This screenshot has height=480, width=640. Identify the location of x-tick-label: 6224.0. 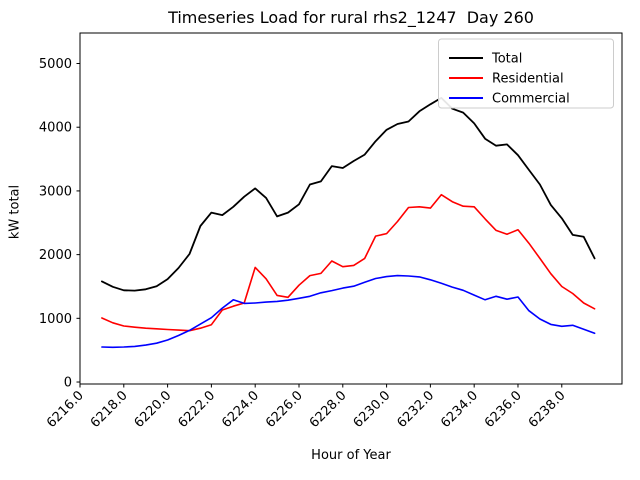
(240, 409).